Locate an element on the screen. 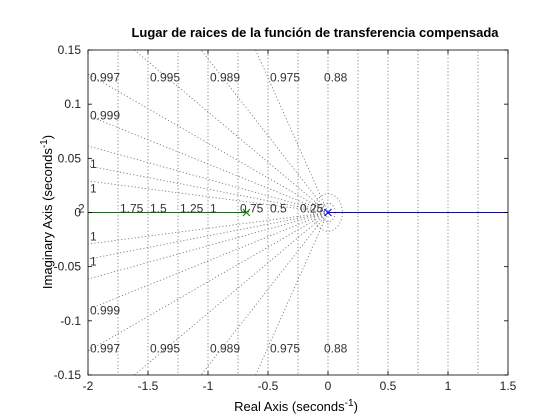 This screenshot has width=560, height=420. x-tick-label: 1 is located at coordinates (448, 386).